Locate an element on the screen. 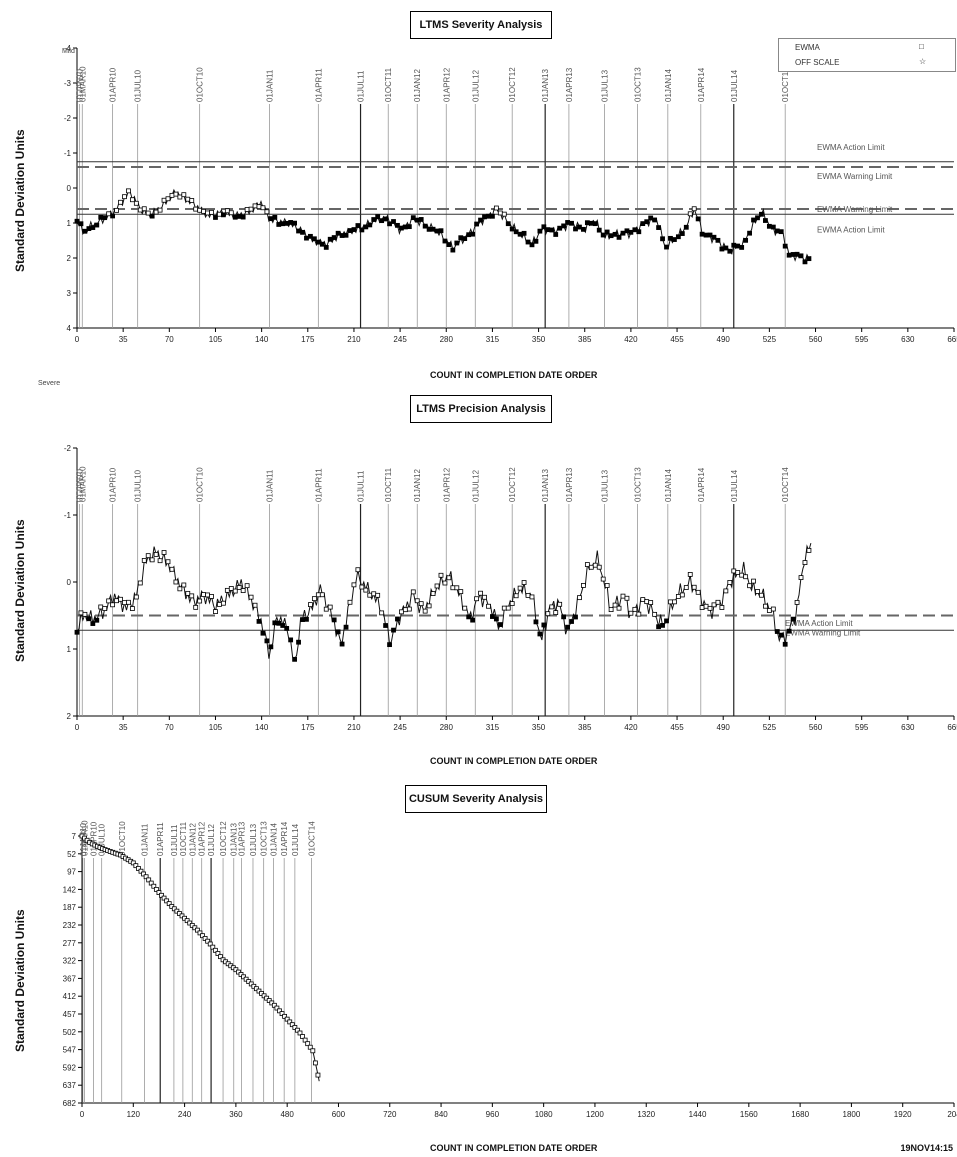 Image resolution: width=957 pixels, height=1157 pixels. date-marker-label: 01JAN10 is located at coordinates (80, 85).